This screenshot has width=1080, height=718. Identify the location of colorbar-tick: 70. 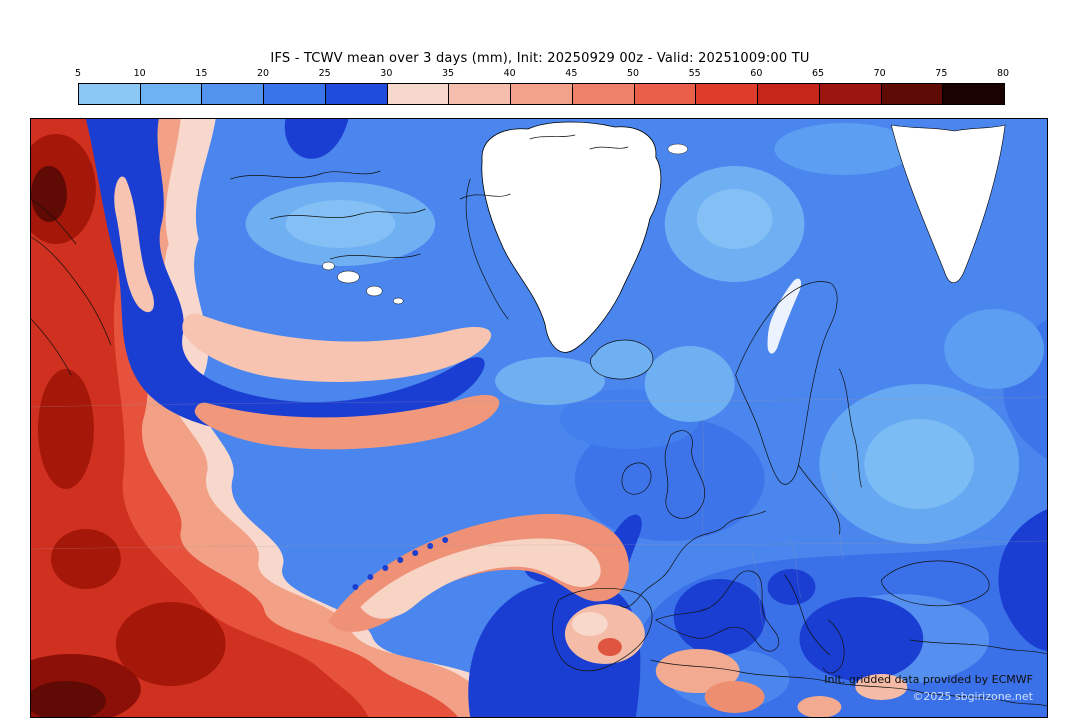
(879, 73).